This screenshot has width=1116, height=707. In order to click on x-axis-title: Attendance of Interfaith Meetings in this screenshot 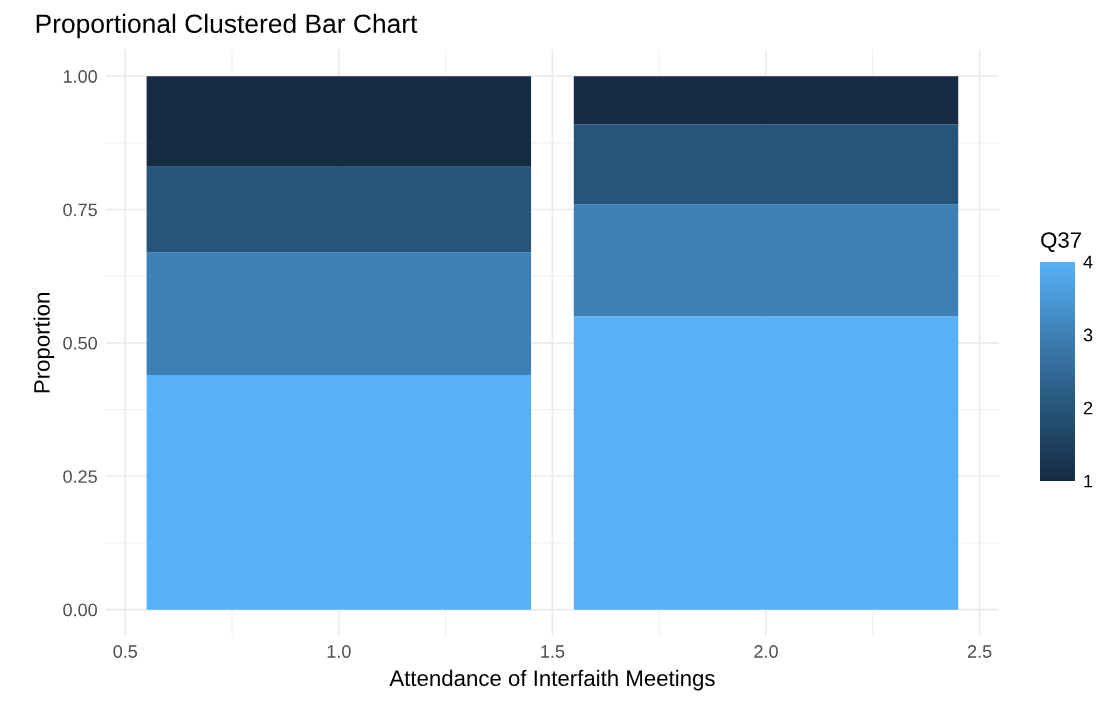, I will do `click(552, 680)`.